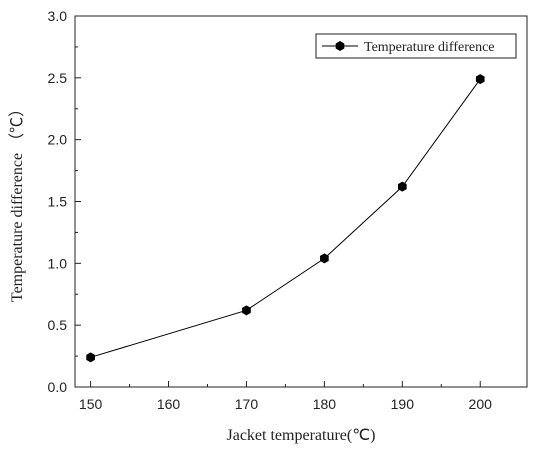 The width and height of the screenshot is (550, 450). What do you see at coordinates (301, 435) in the screenshot?
I see `x-axis-title: Jacket temperature(℃)` at bounding box center [301, 435].